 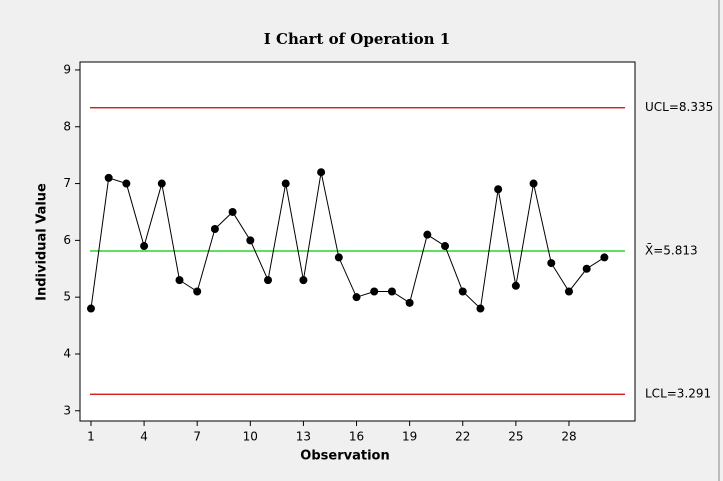 What do you see at coordinates (357, 39) in the screenshot?
I see `chart-title: I Chart of Operation 1` at bounding box center [357, 39].